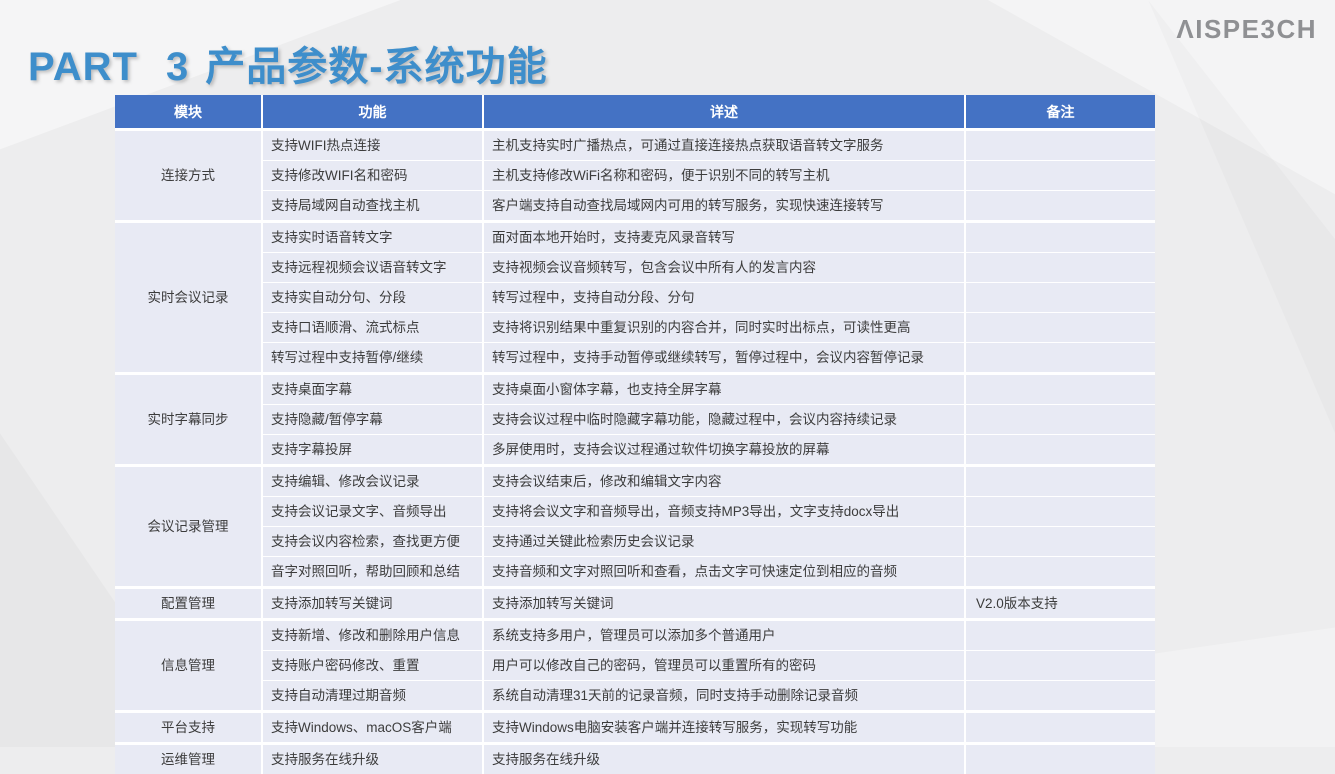  Describe the element at coordinates (372, 759) in the screenshot. I see `function-cell: 支持服务在线升级` at that location.